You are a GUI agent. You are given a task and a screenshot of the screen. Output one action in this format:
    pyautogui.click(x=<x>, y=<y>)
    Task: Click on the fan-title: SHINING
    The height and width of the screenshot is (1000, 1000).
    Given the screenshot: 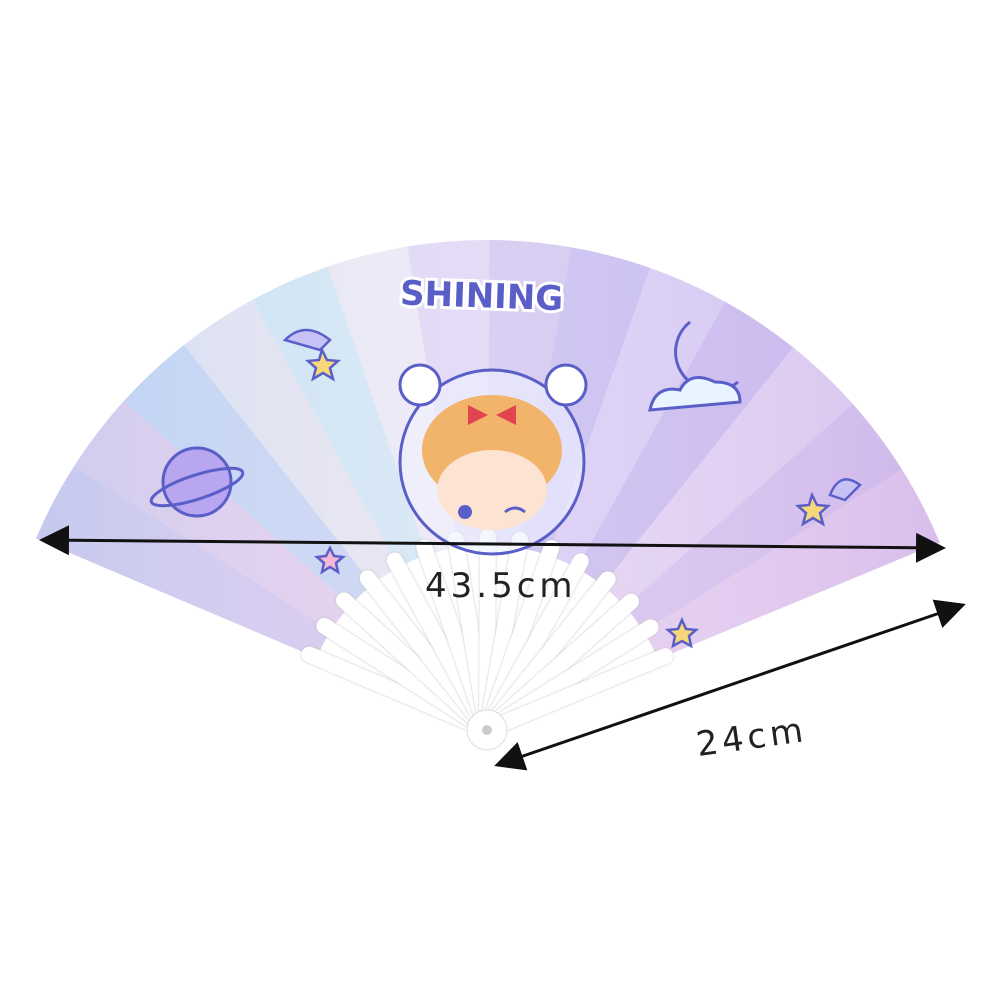 What is the action you would take?
    pyautogui.click(x=481, y=297)
    